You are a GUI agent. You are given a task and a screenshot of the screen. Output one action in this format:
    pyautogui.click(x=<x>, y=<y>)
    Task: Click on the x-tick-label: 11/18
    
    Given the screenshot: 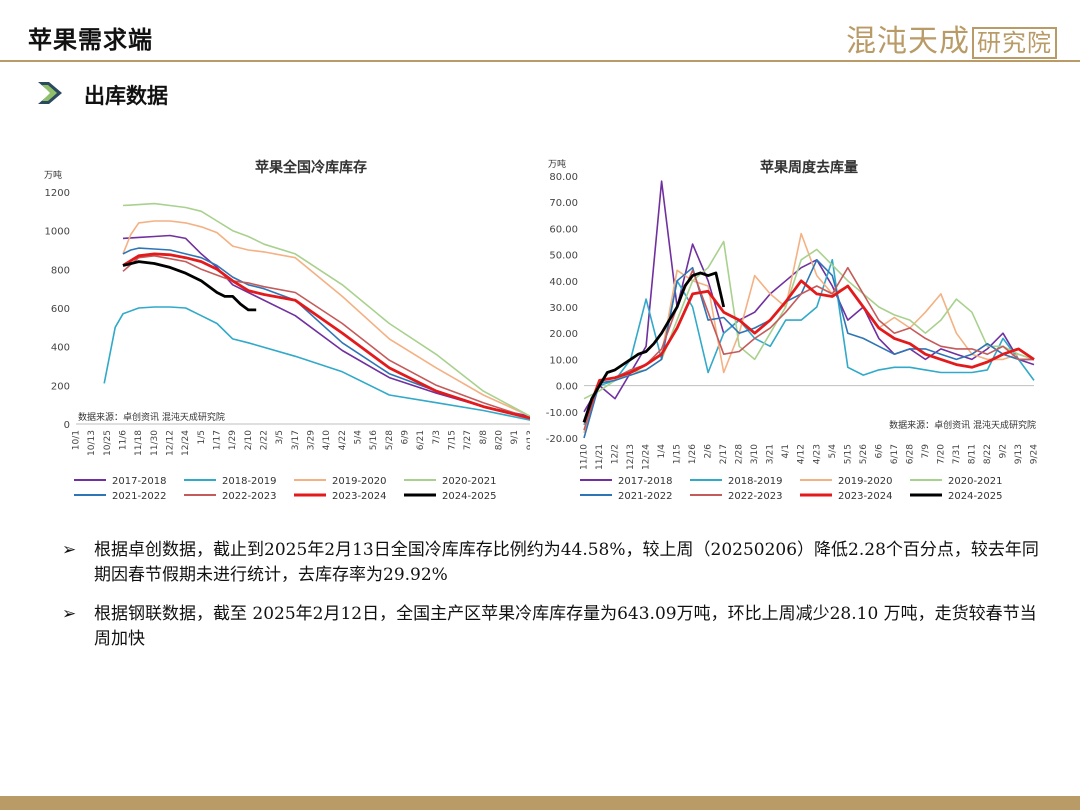 What is the action you would take?
    pyautogui.click(x=139, y=443)
    